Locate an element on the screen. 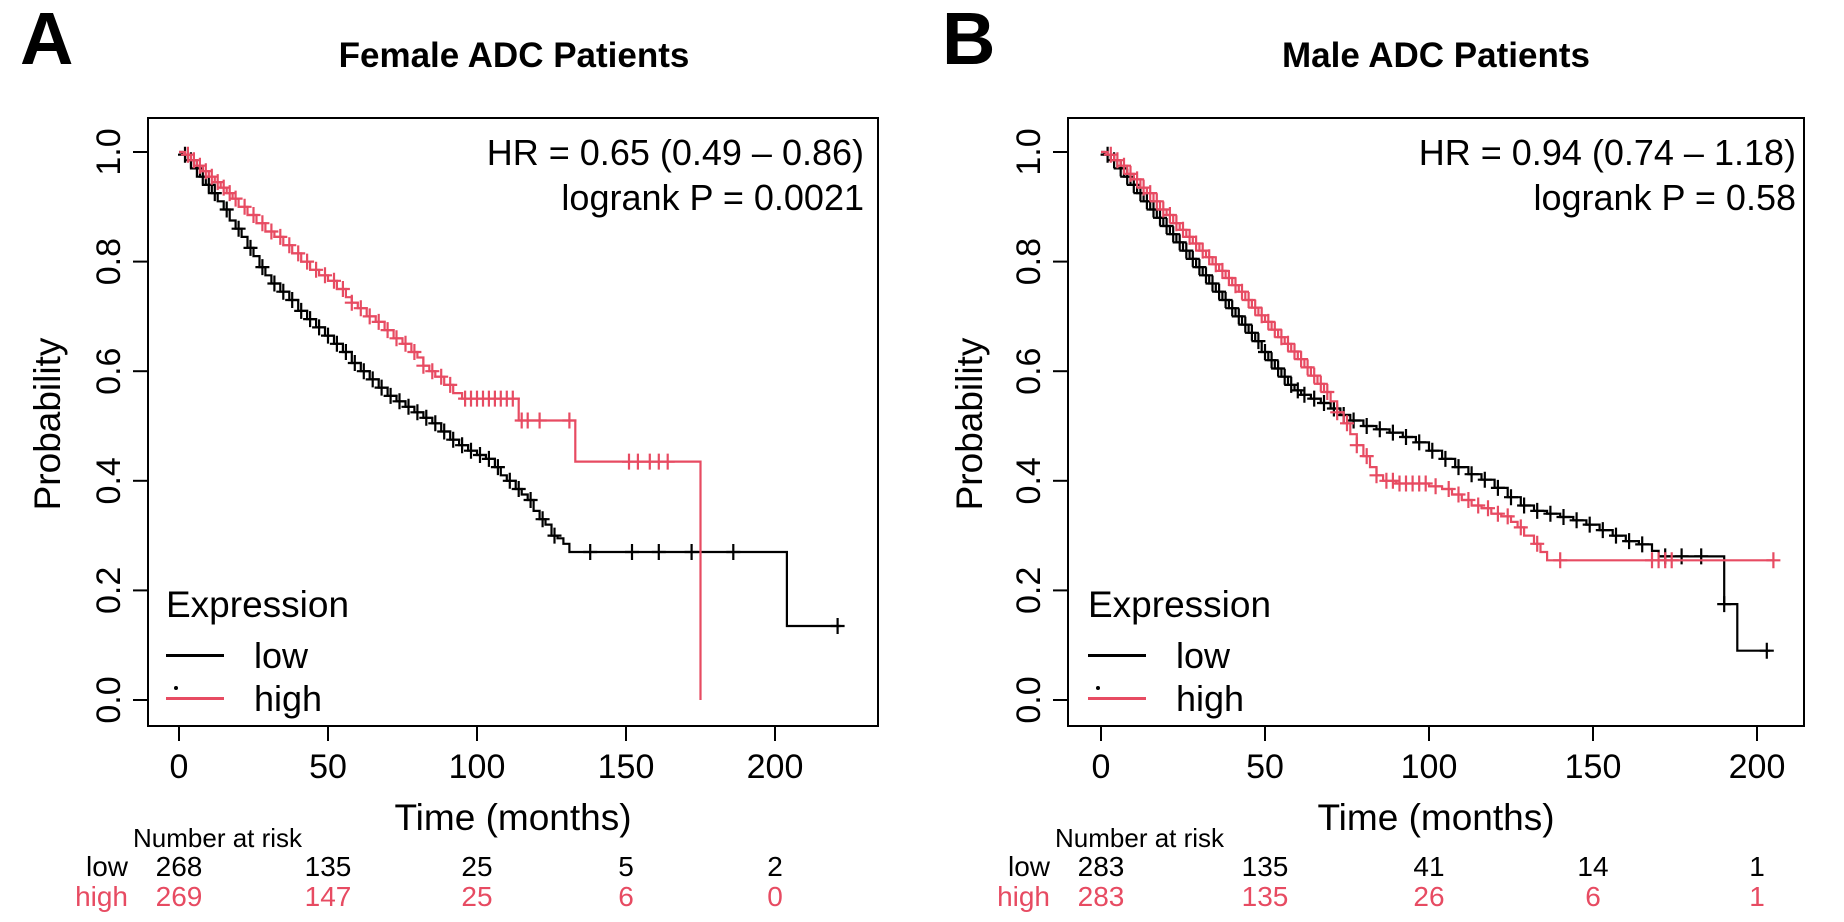 Image resolution: width=1844 pixels, height=922 pixels. hazard-ratio-text: HR = 0.65 (0.49 – 0.86) is located at coordinates (675, 152).